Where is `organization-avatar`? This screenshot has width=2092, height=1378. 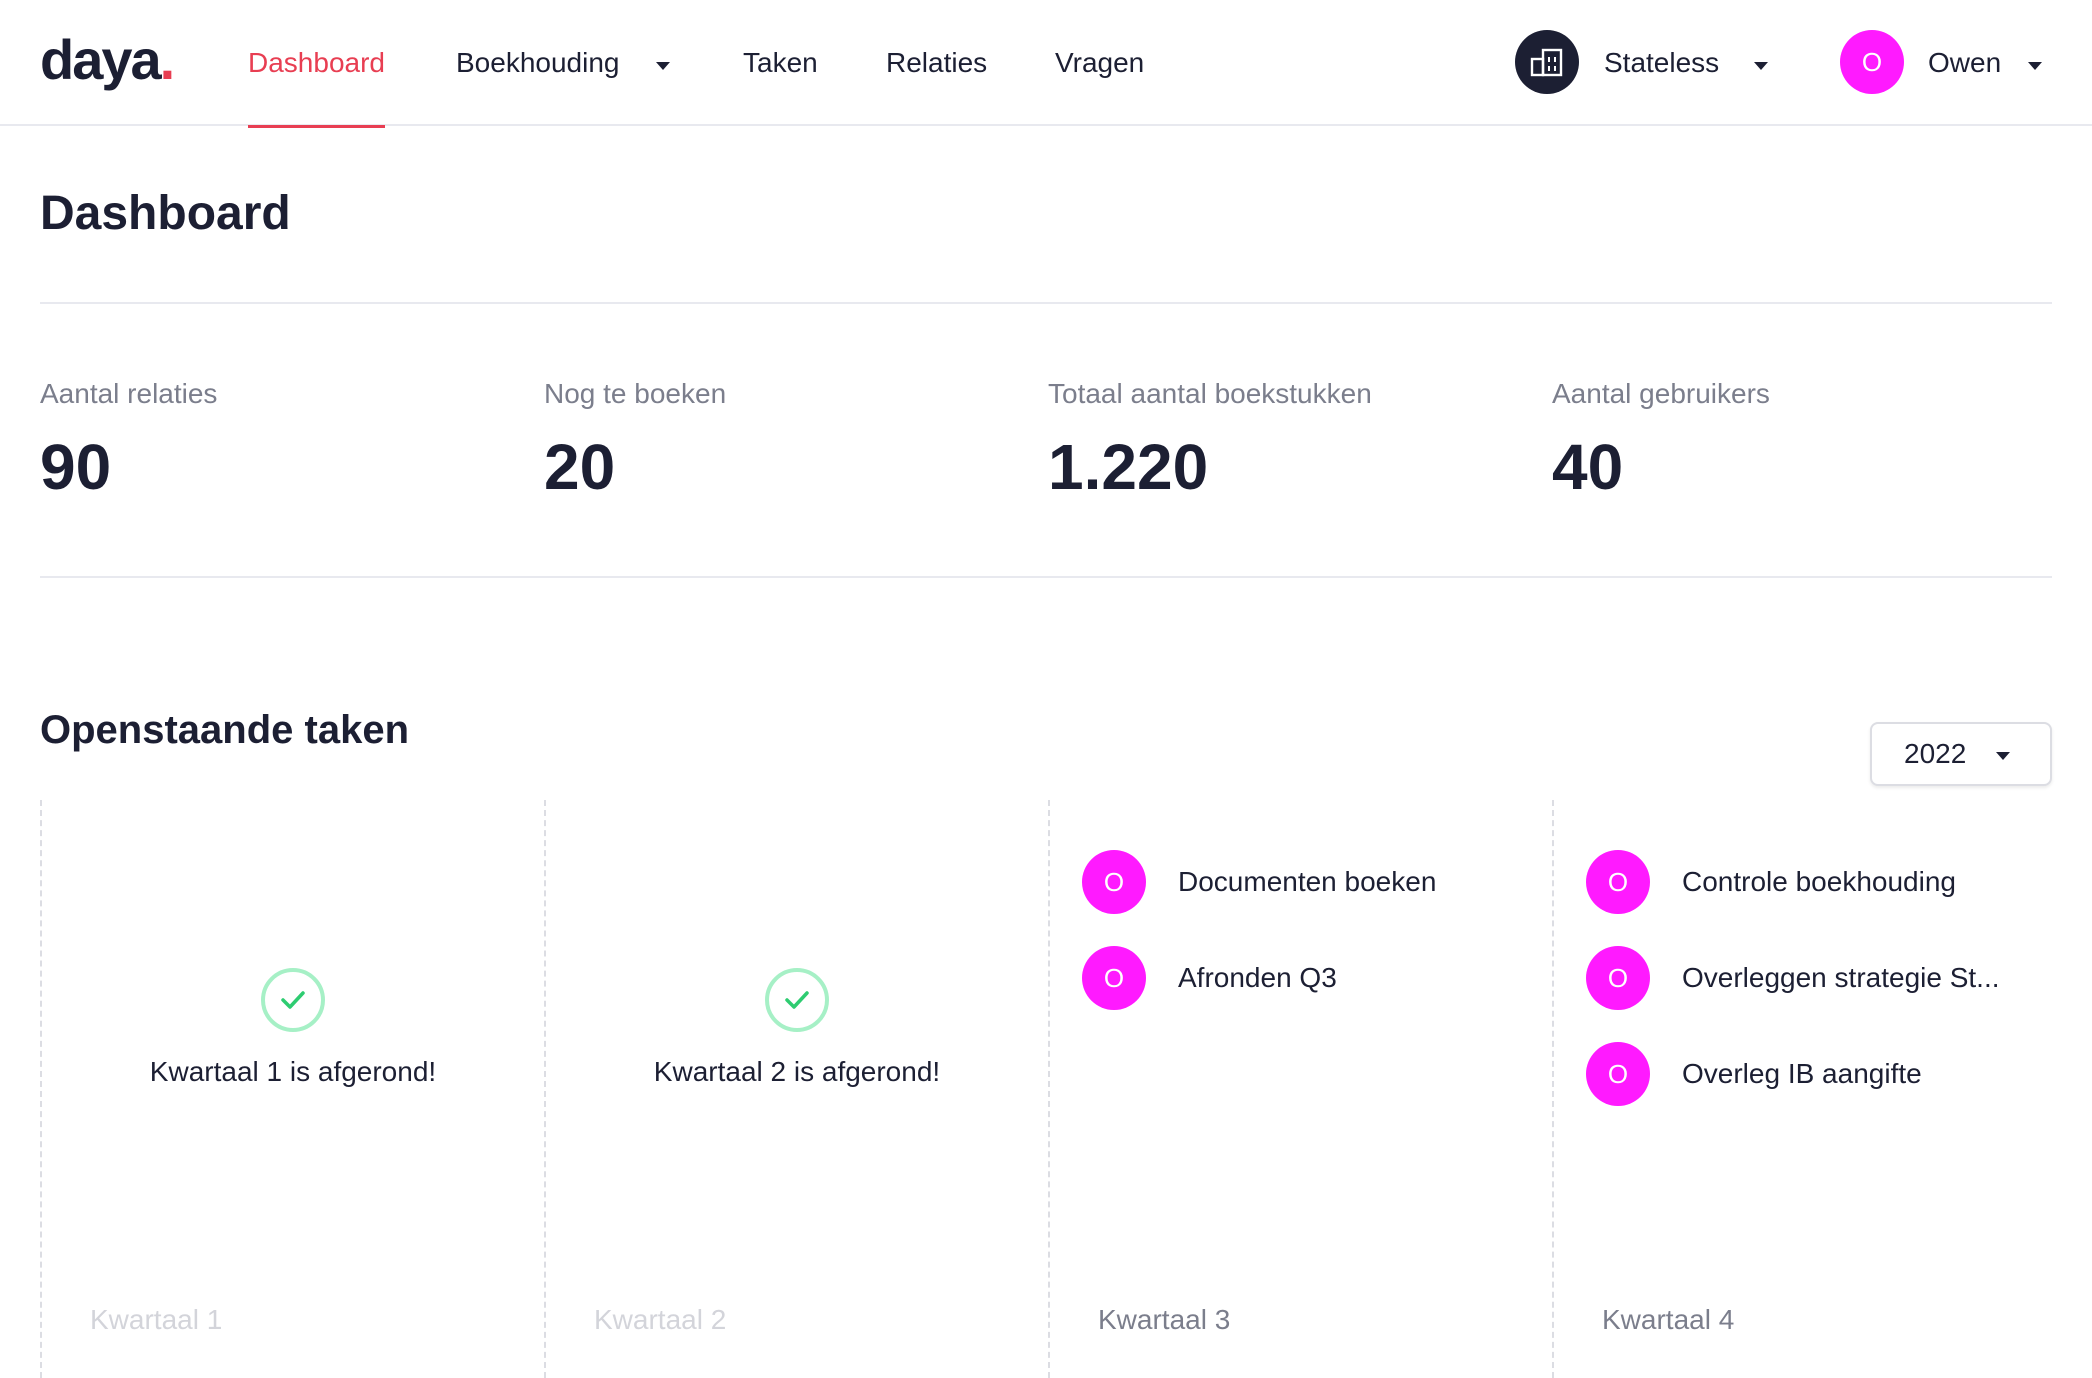 organization-avatar is located at coordinates (1547, 62).